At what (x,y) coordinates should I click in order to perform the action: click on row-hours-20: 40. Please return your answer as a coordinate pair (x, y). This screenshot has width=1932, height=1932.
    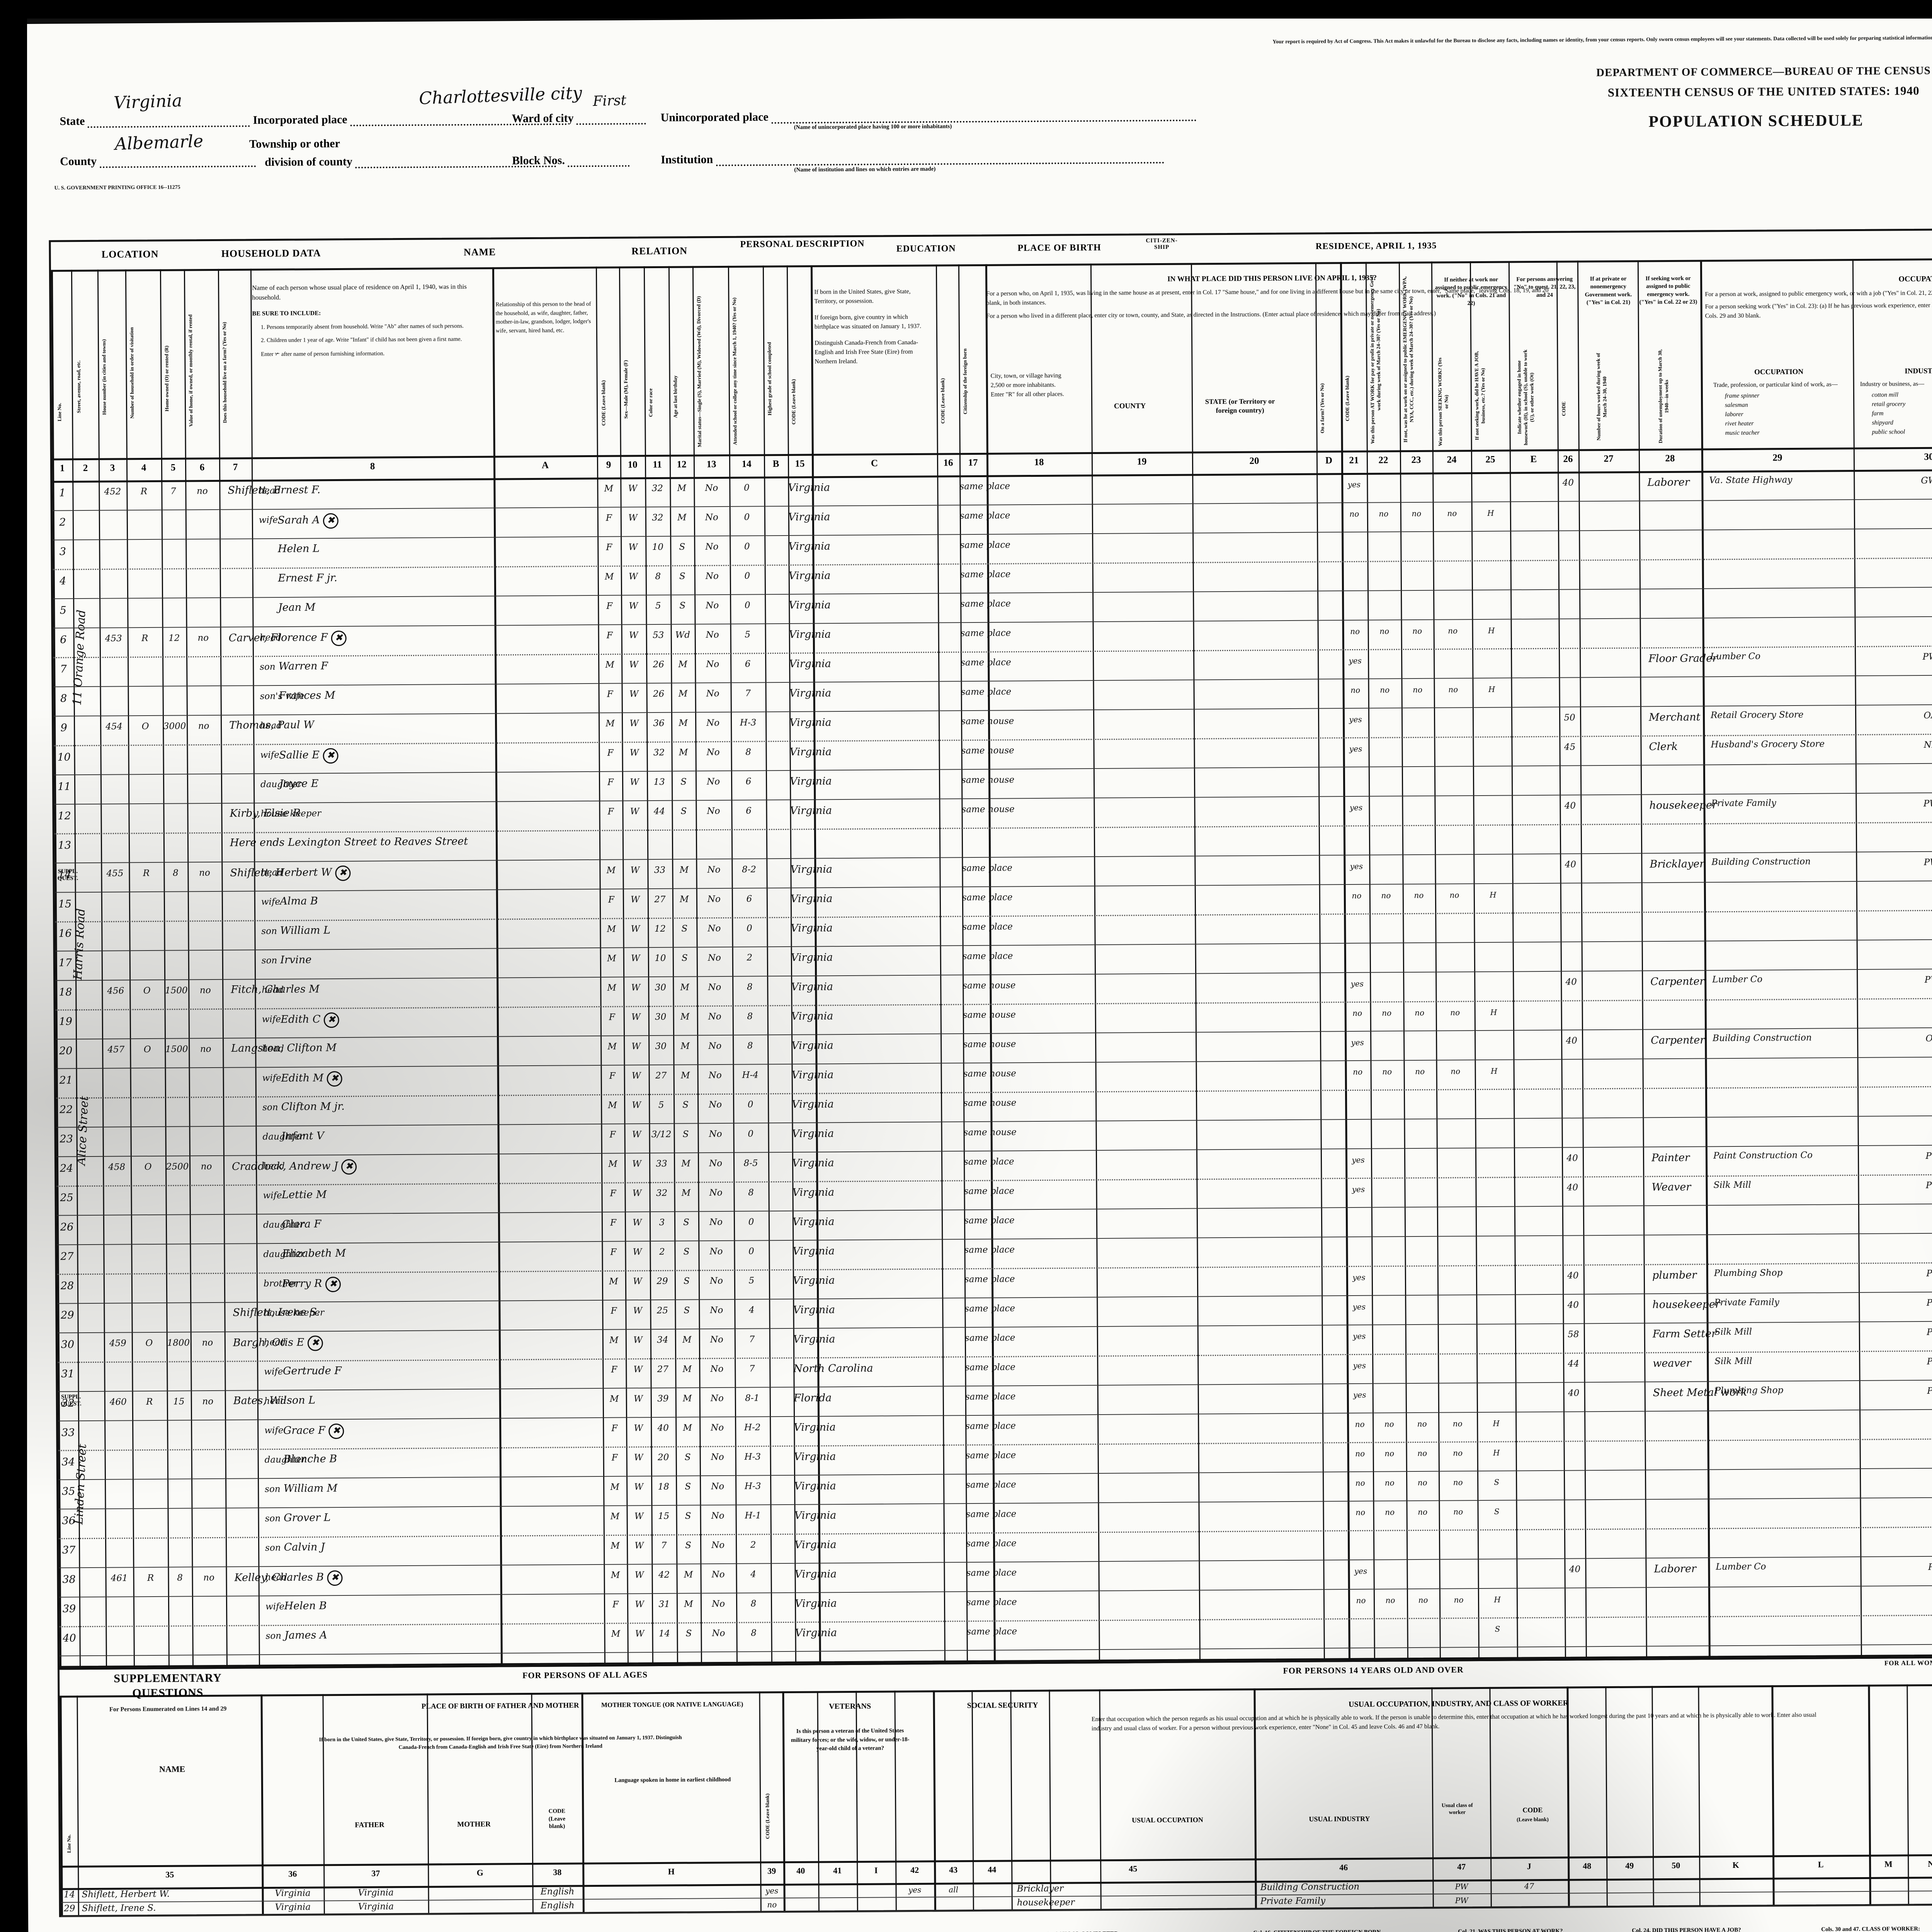
    Looking at the image, I should click on (1572, 1041).